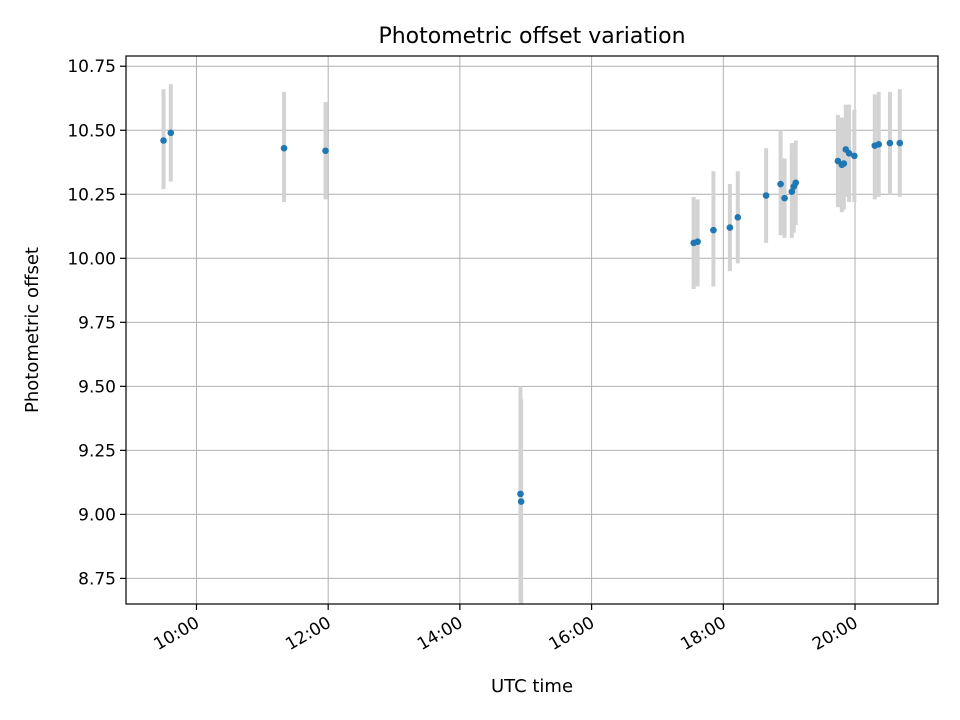 The height and width of the screenshot is (720, 960). I want to click on y-tick-label: 9.50, so click(97, 387).